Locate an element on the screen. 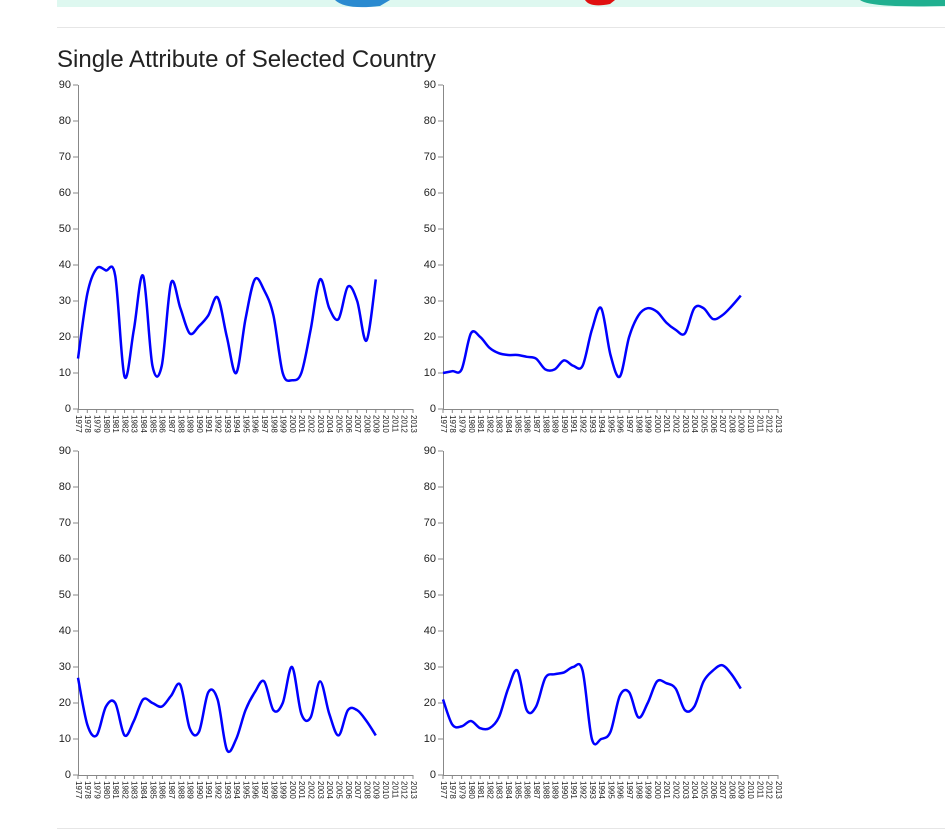 The image size is (945, 837). x-tick-label: 1998 is located at coordinates (273, 424).